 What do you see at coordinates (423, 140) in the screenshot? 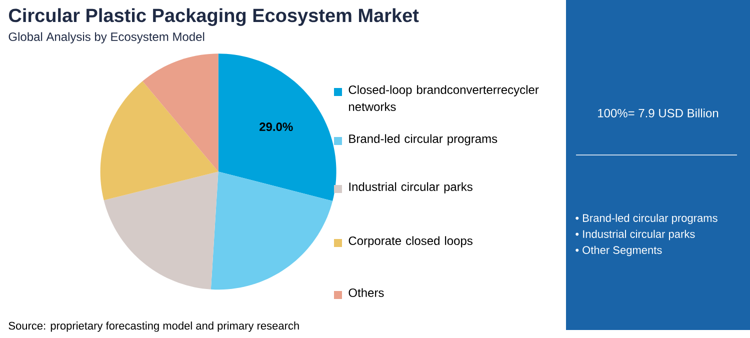
I see `legend-label: Brand-led circular programs` at bounding box center [423, 140].